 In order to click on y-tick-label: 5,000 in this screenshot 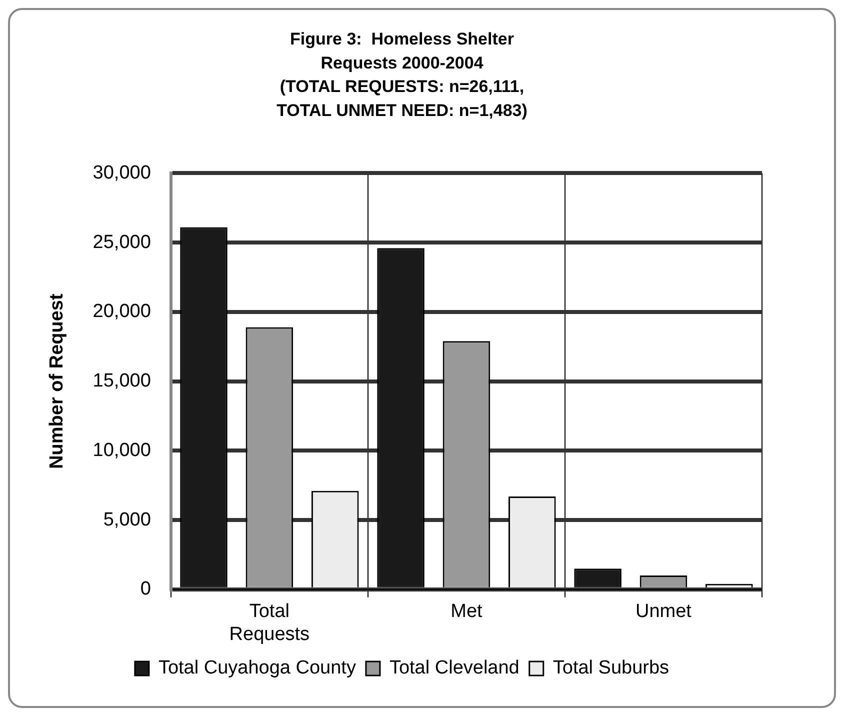, I will do `click(127, 519)`.